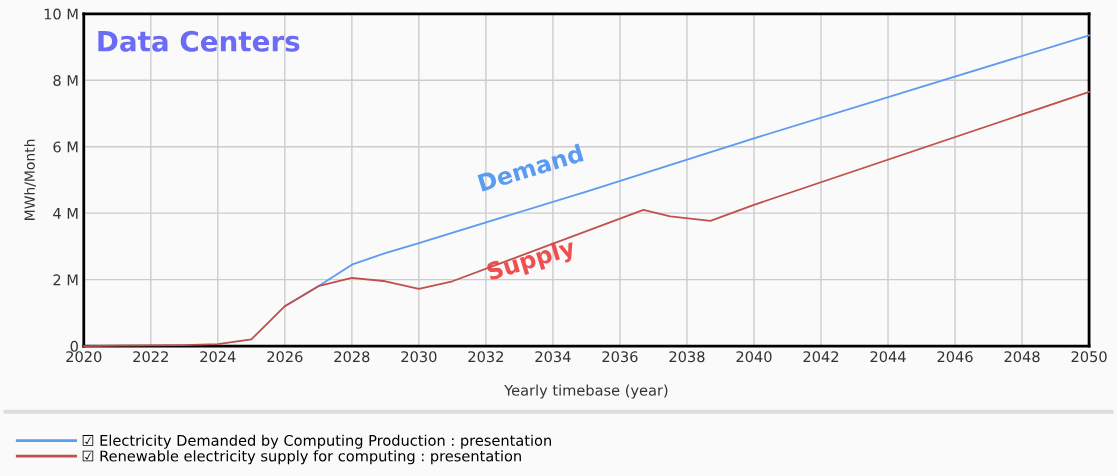  Describe the element at coordinates (485, 357) in the screenshot. I see `x-tick-label: 2032` at that location.